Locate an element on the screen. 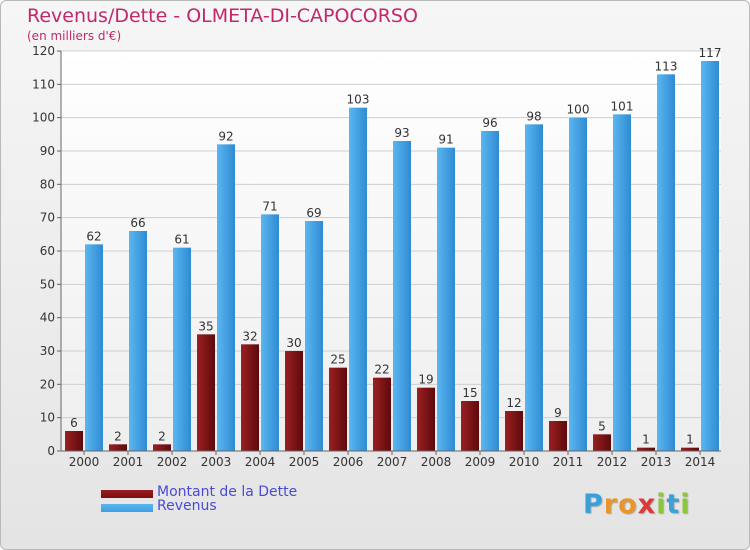 Image resolution: width=750 pixels, height=550 pixels. legend-label-revenus: Revenus is located at coordinates (187, 506).